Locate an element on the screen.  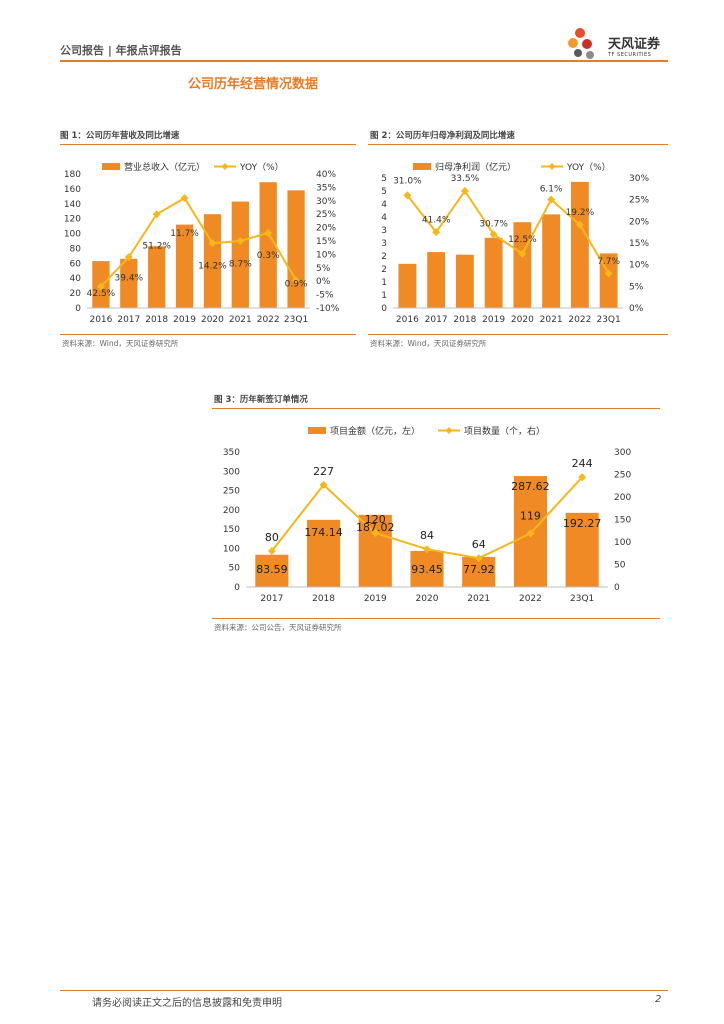
figure2-caption: 图 2：公司历年归母净利润及同比增速 is located at coordinates (442, 136).